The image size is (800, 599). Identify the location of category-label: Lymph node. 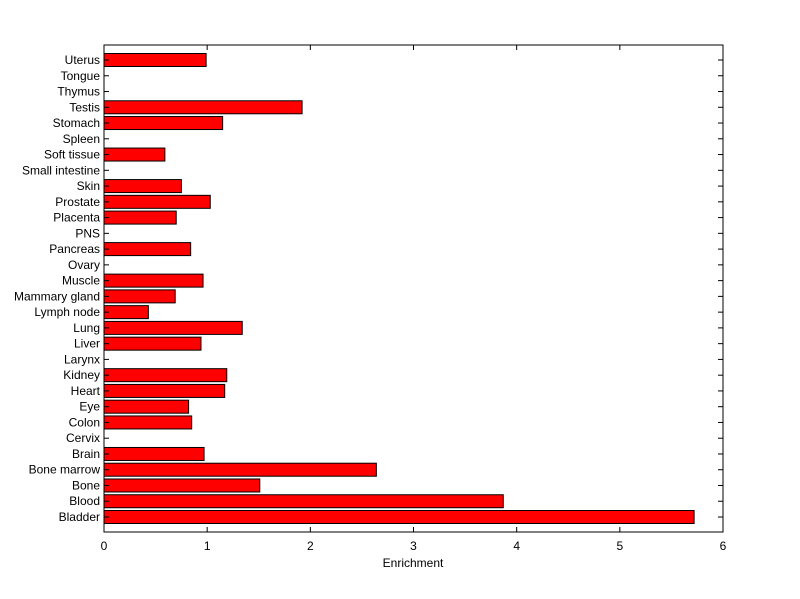
(67, 312).